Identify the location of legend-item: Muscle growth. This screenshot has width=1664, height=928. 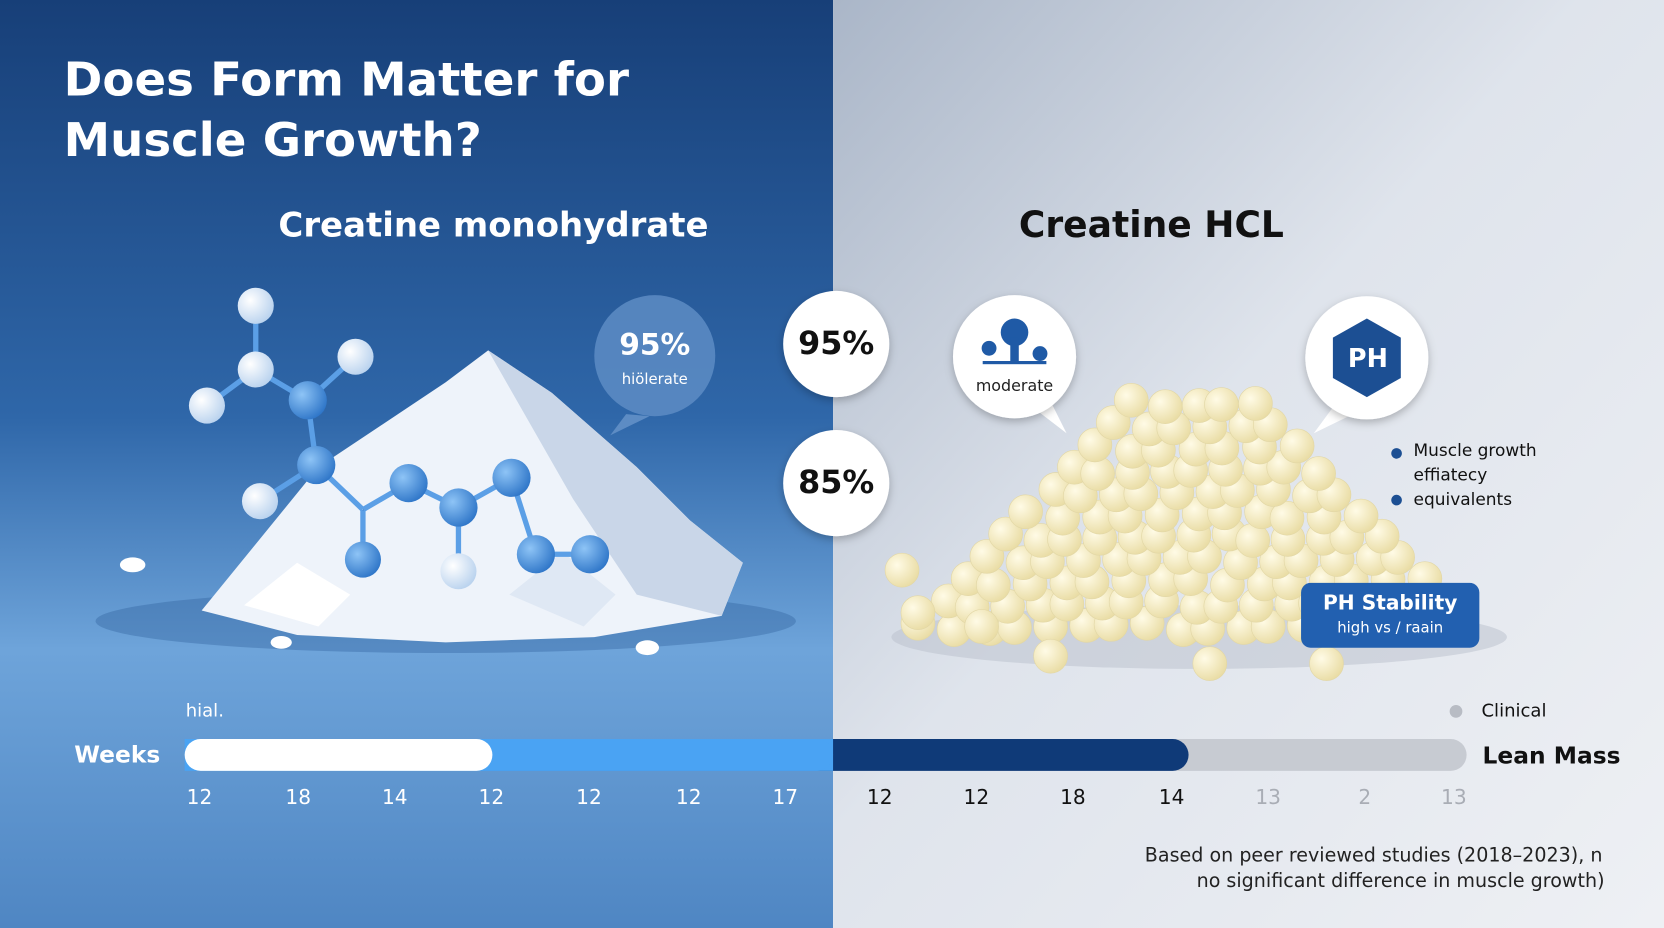
(1475, 451).